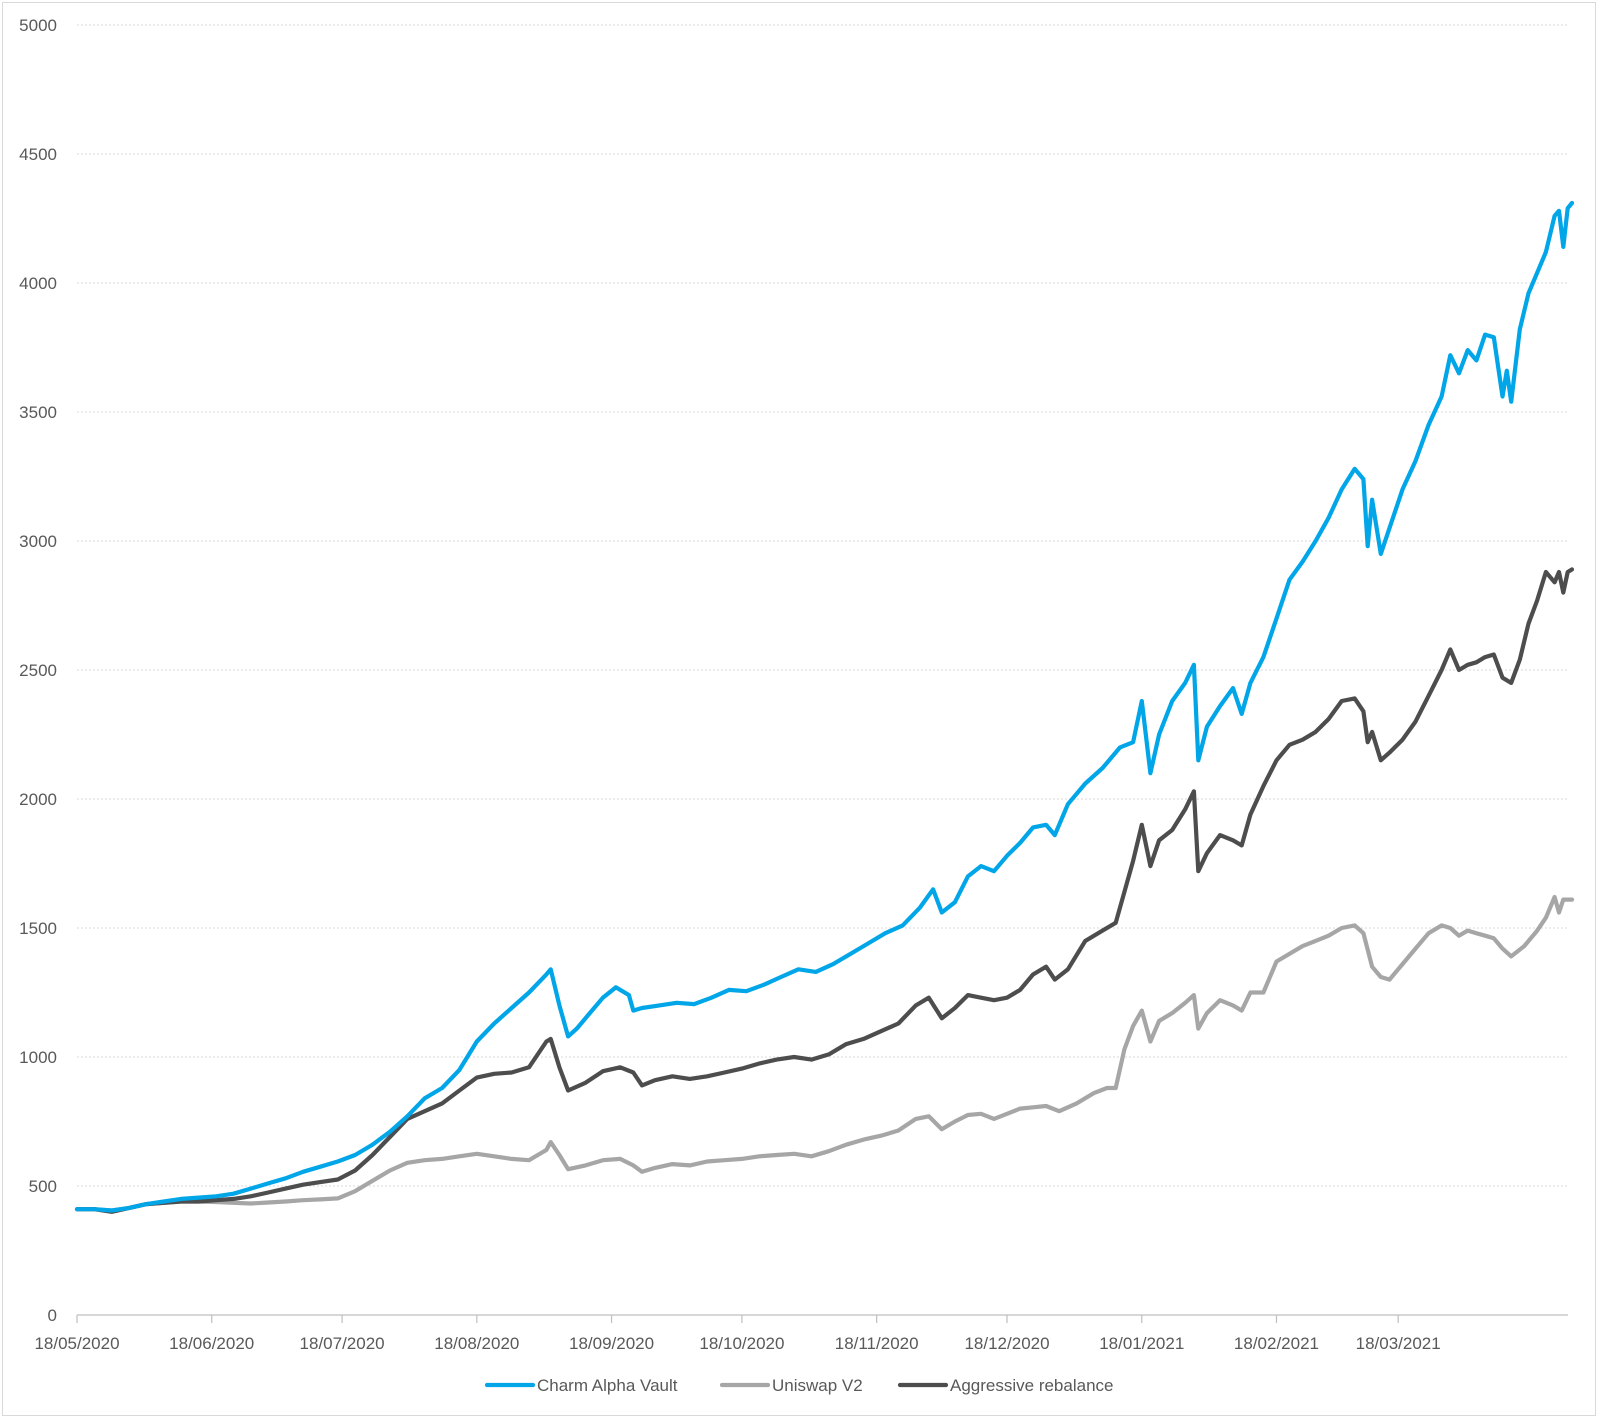  I want to click on legend-item-aggressive-rebalance: Aggressive rebalance, so click(1005, 1385).